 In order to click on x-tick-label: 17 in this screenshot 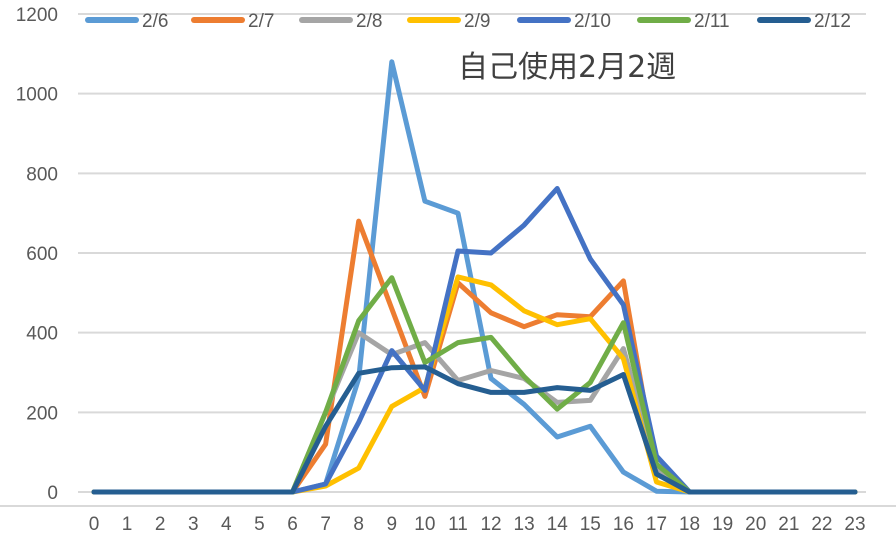, I will do `click(656, 524)`.